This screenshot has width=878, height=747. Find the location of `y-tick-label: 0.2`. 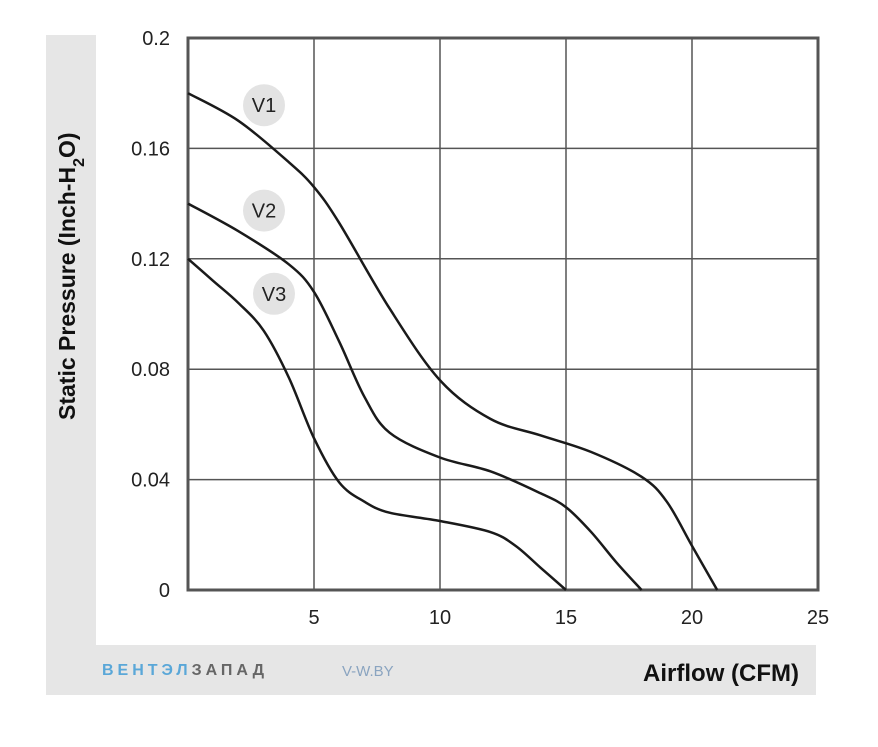

y-tick-label: 0.2 is located at coordinates (156, 39).